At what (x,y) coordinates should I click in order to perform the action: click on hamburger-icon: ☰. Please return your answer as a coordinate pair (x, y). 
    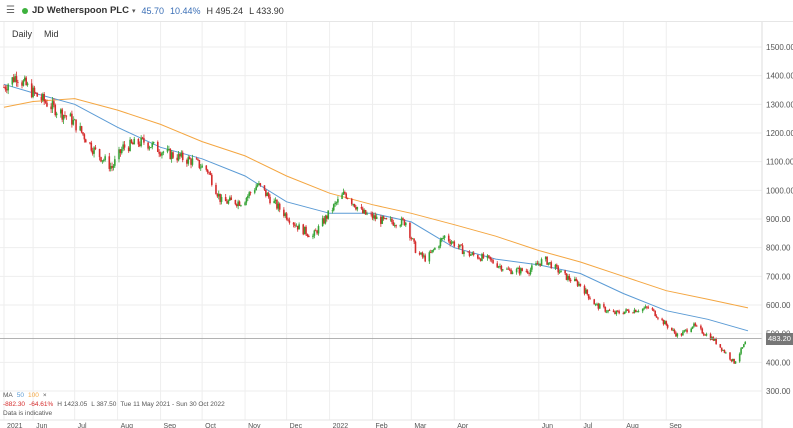
    Looking at the image, I should click on (10, 10).